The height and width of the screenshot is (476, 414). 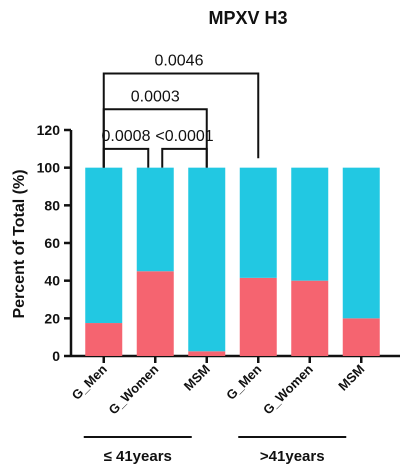 I want to click on group-label: >41years, so click(x=292, y=456).